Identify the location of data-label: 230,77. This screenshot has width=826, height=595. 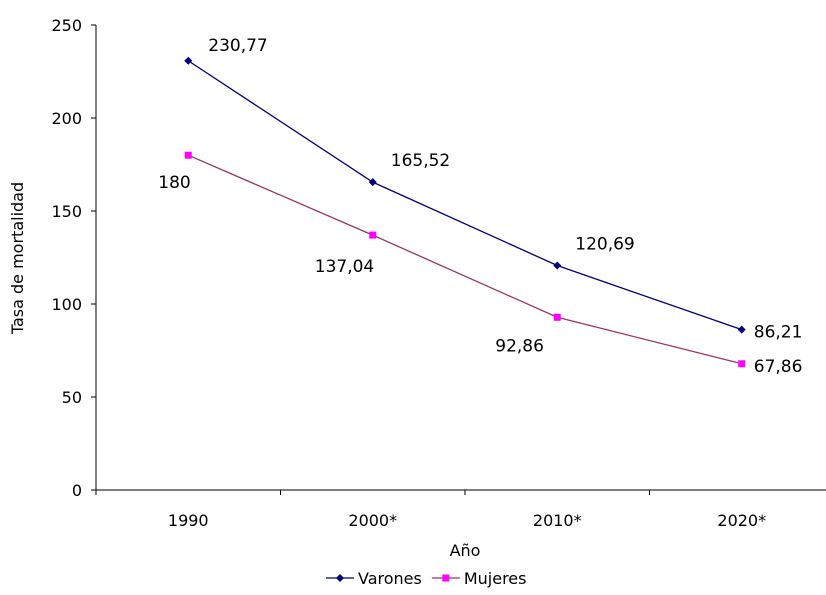
(237, 46).